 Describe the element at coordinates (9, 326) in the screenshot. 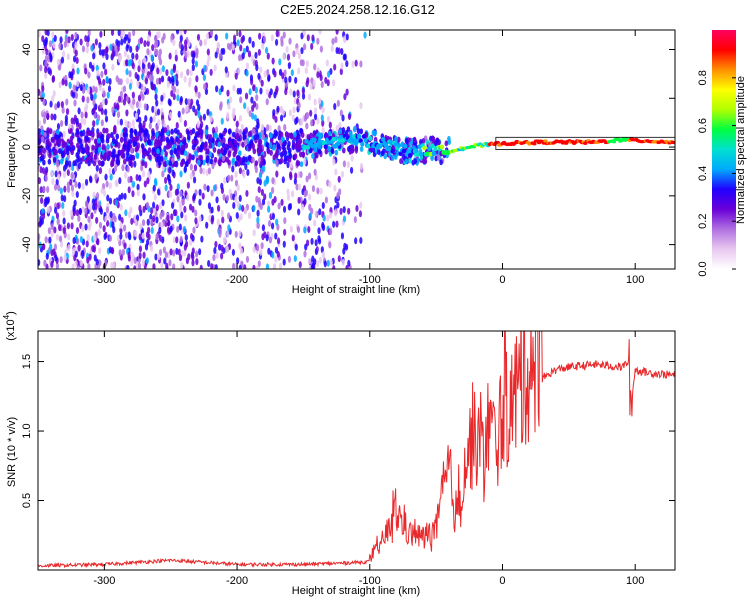

I see `svg-text: (x104)` at that location.